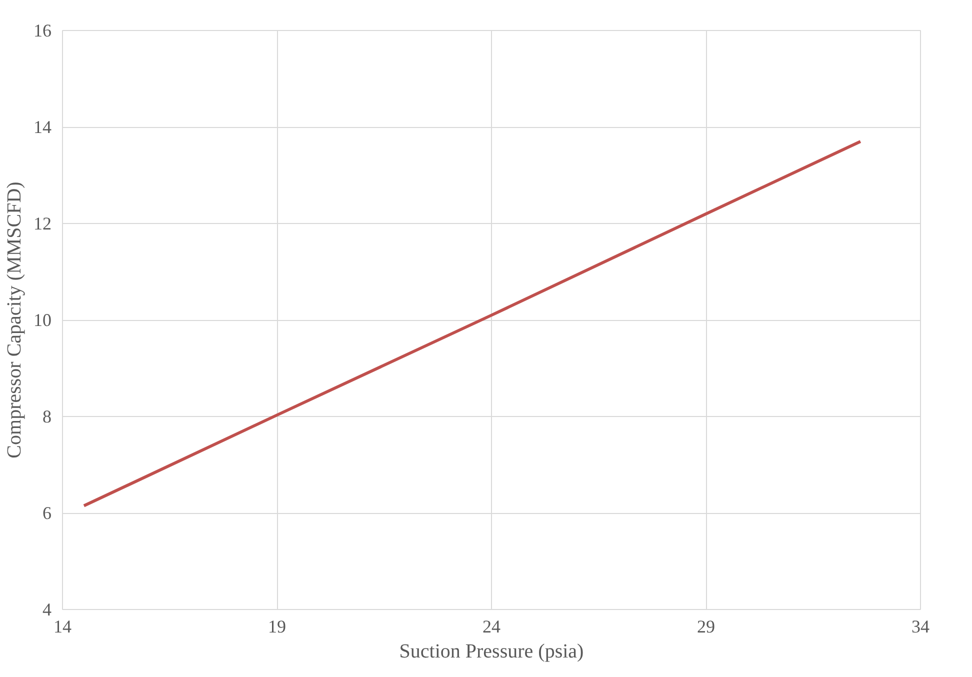  I want to click on y-tick-label: 16, so click(43, 30).